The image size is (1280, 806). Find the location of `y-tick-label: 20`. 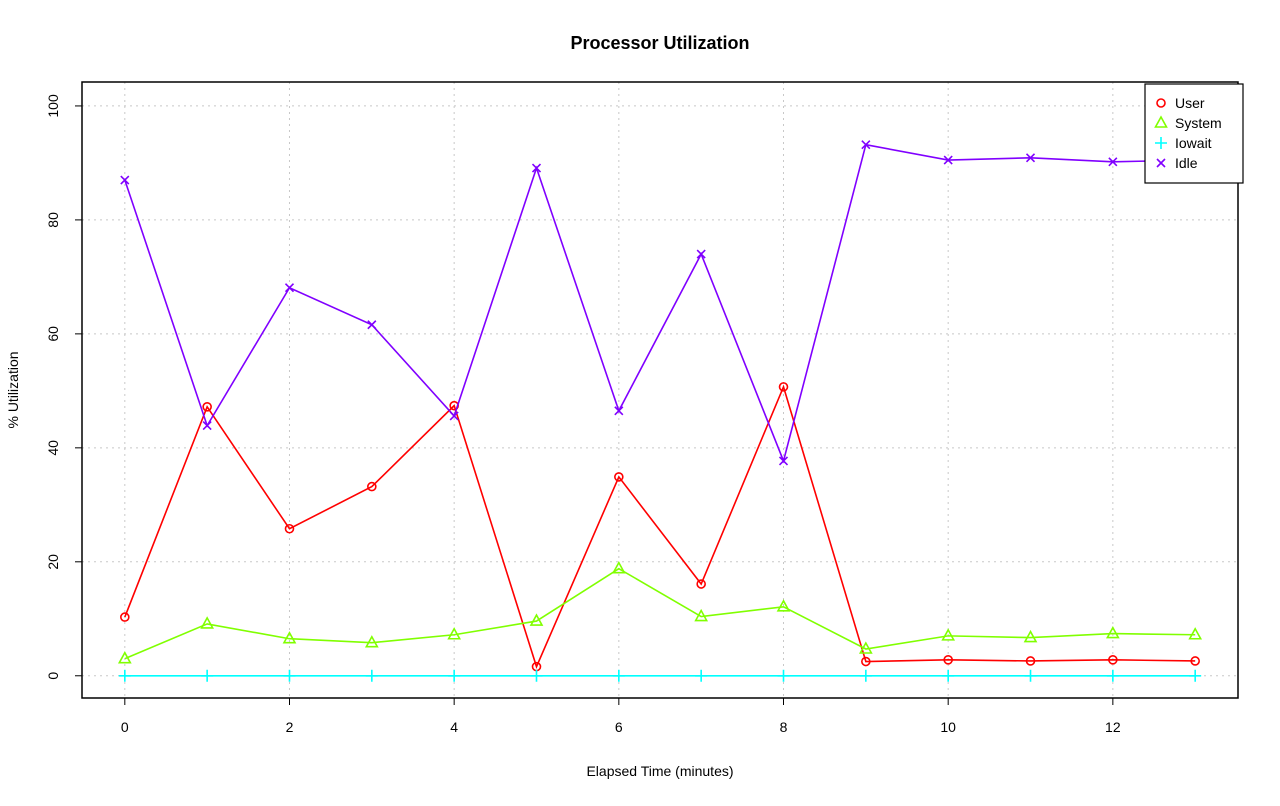

y-tick-label: 20 is located at coordinates (53, 562).